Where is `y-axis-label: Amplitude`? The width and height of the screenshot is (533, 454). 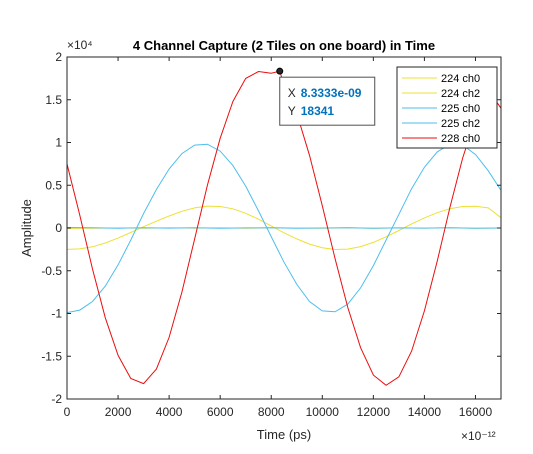 y-axis-label: Amplitude is located at coordinates (26, 228).